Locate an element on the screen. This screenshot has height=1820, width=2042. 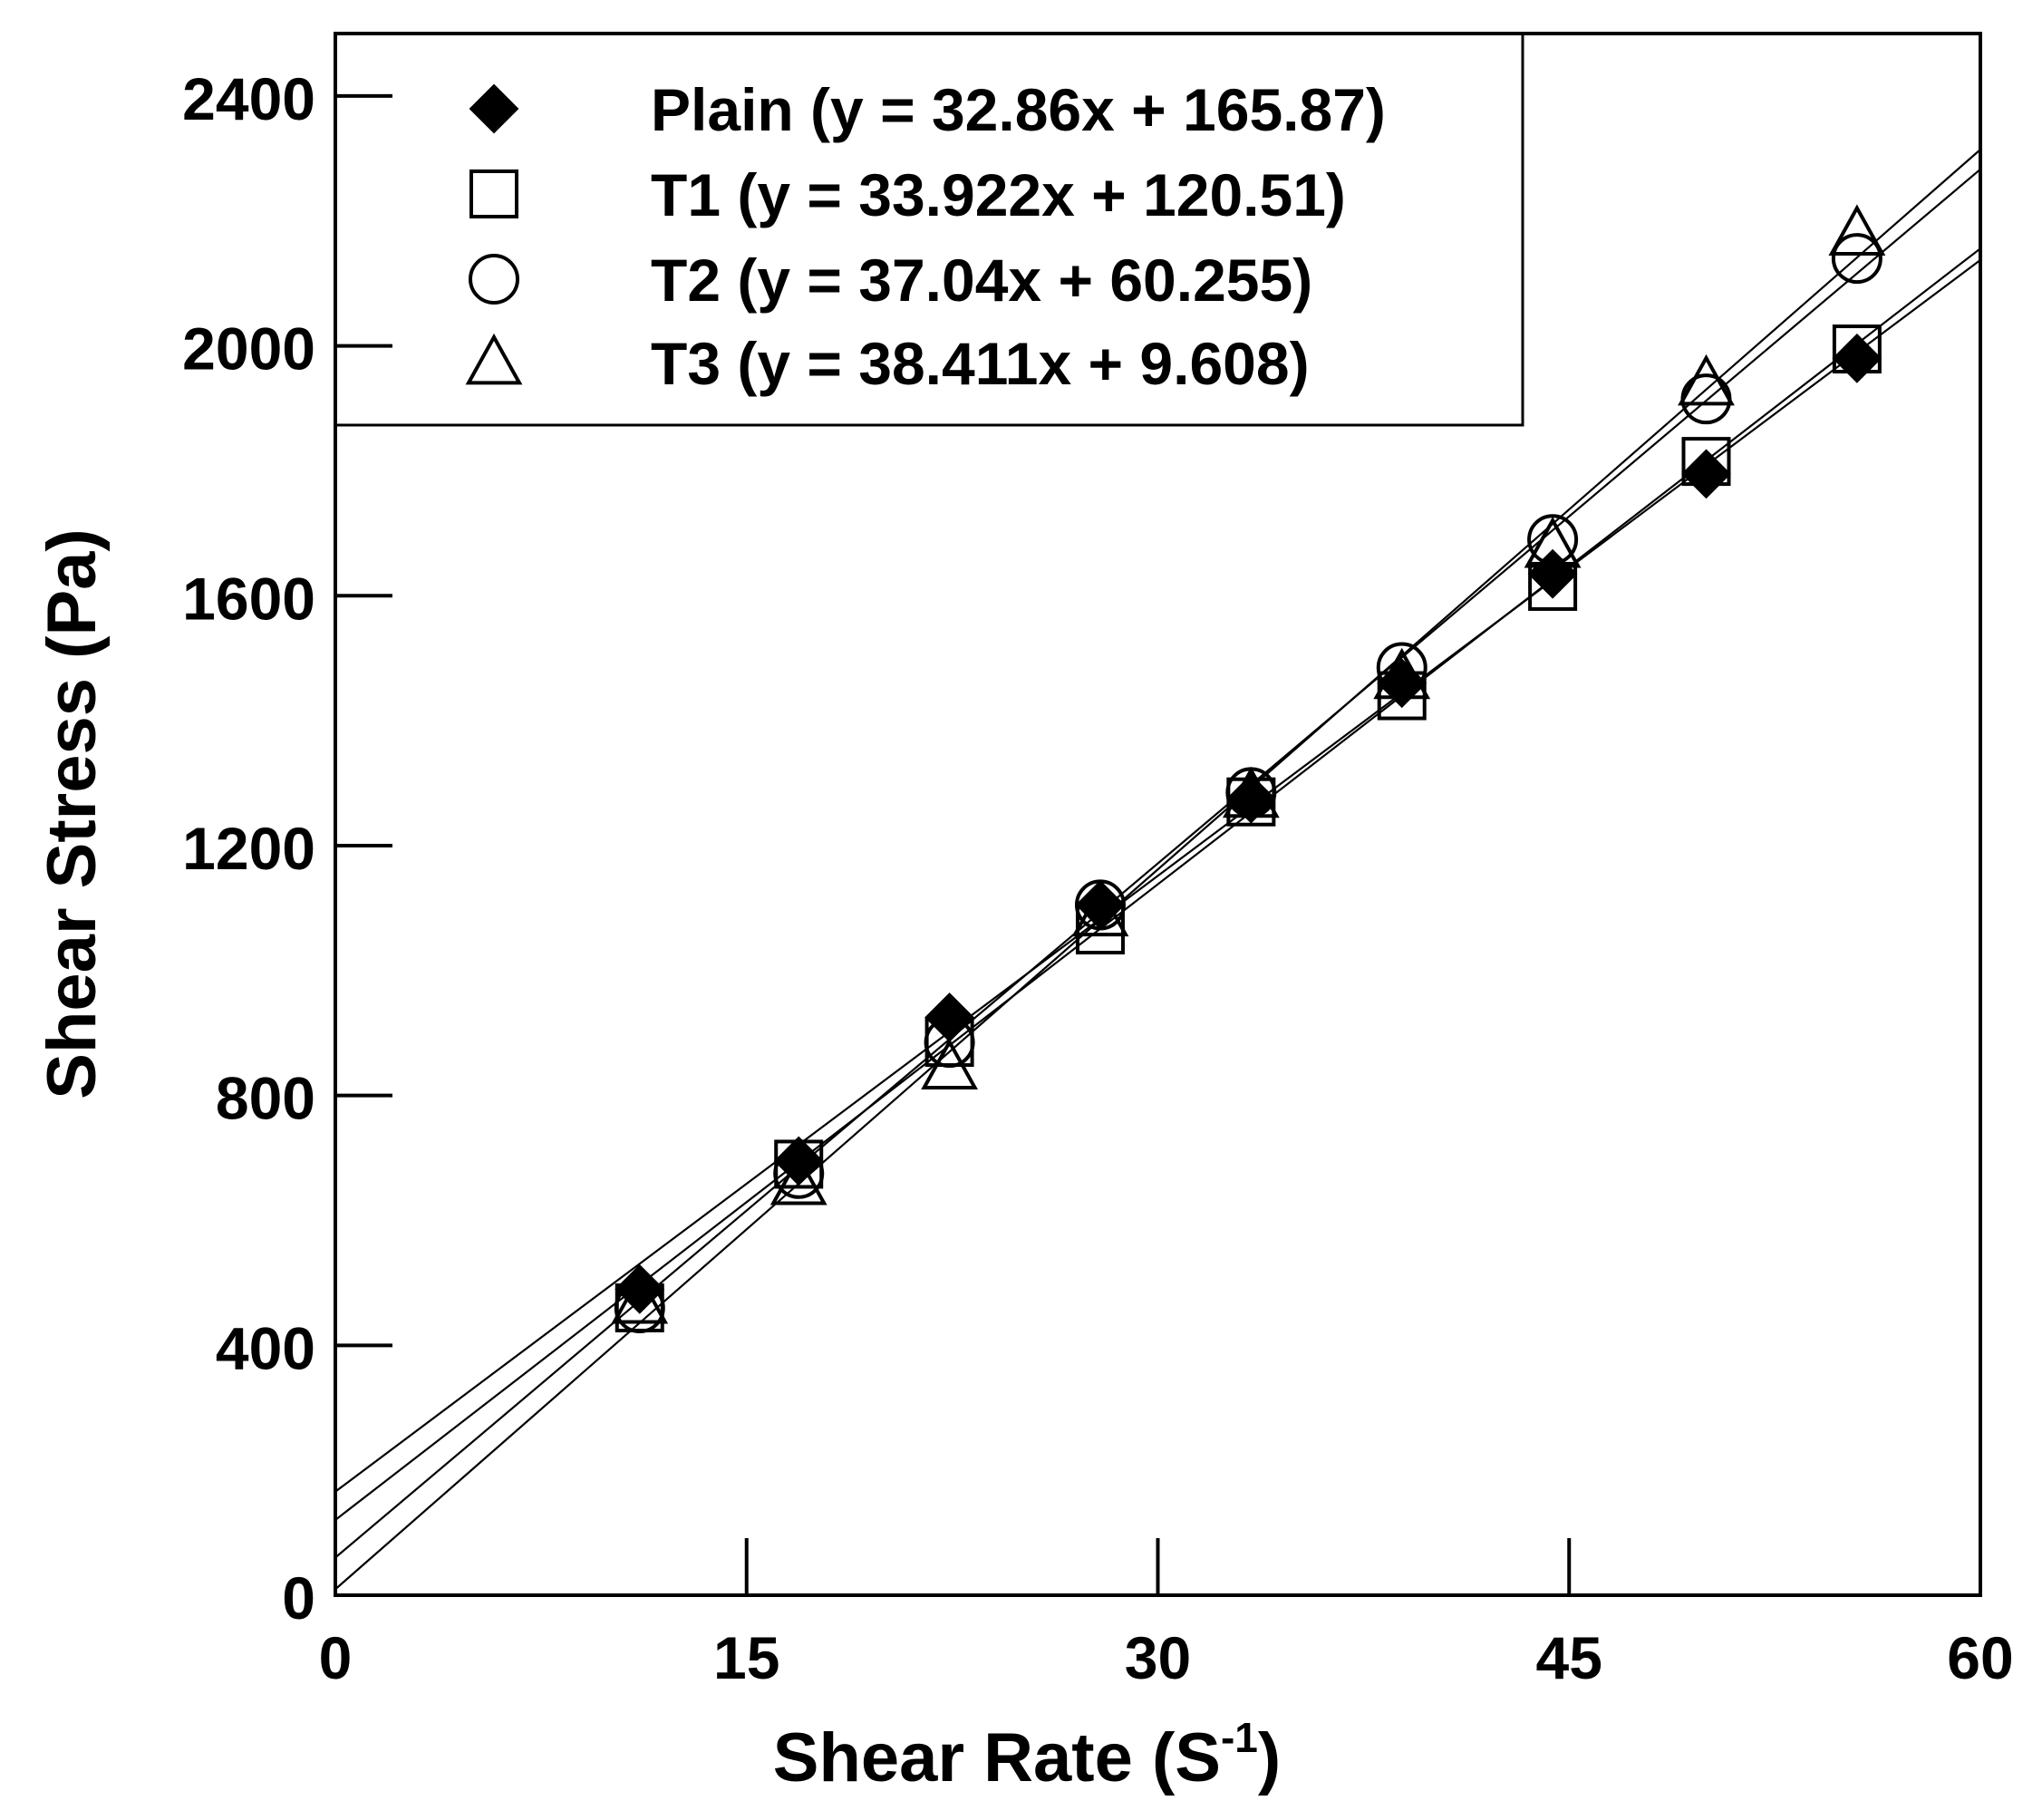
x-tick-label: 45 is located at coordinates (1569, 1657).